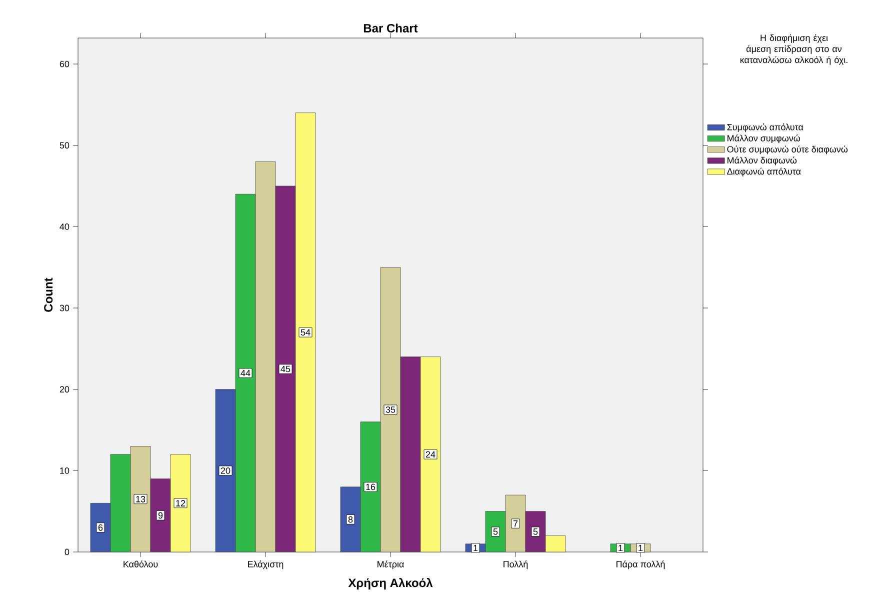 The width and height of the screenshot is (881, 607). I want to click on data-label: 54, so click(305, 332).